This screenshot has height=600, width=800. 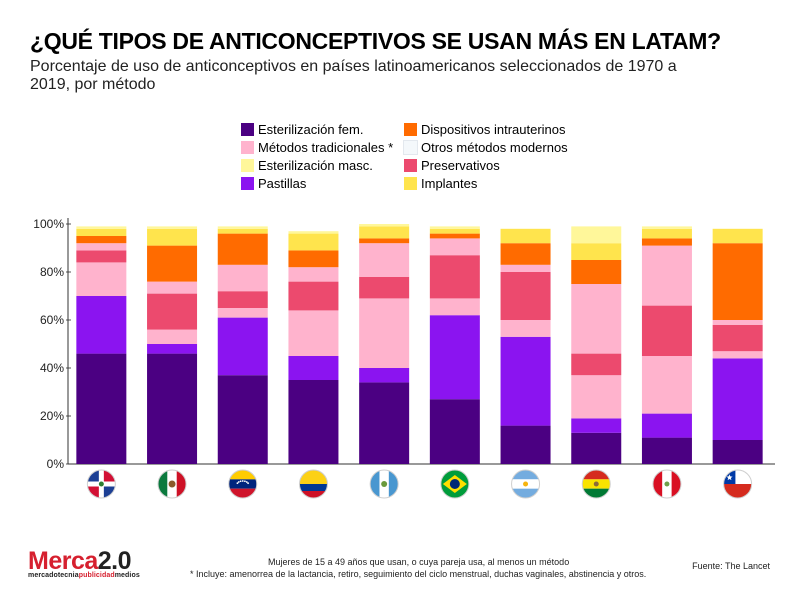 I want to click on flag-gtm-icon, so click(x=384, y=484).